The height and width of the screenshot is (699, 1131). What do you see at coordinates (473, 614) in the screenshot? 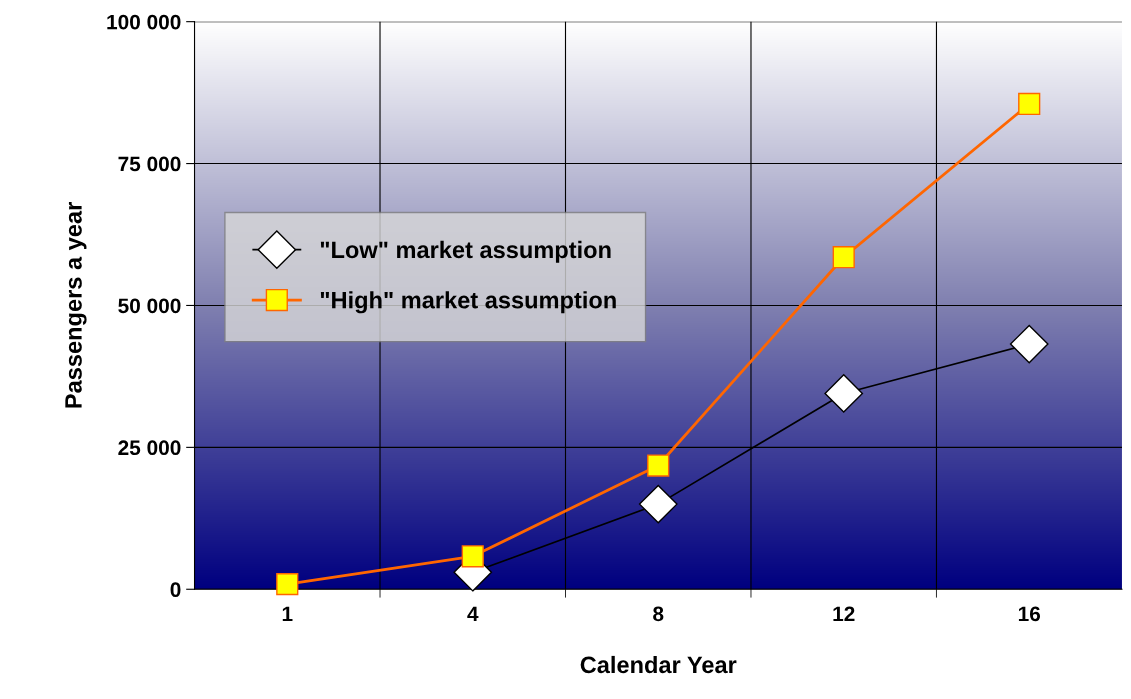
I see `x-tick-label: 4` at bounding box center [473, 614].